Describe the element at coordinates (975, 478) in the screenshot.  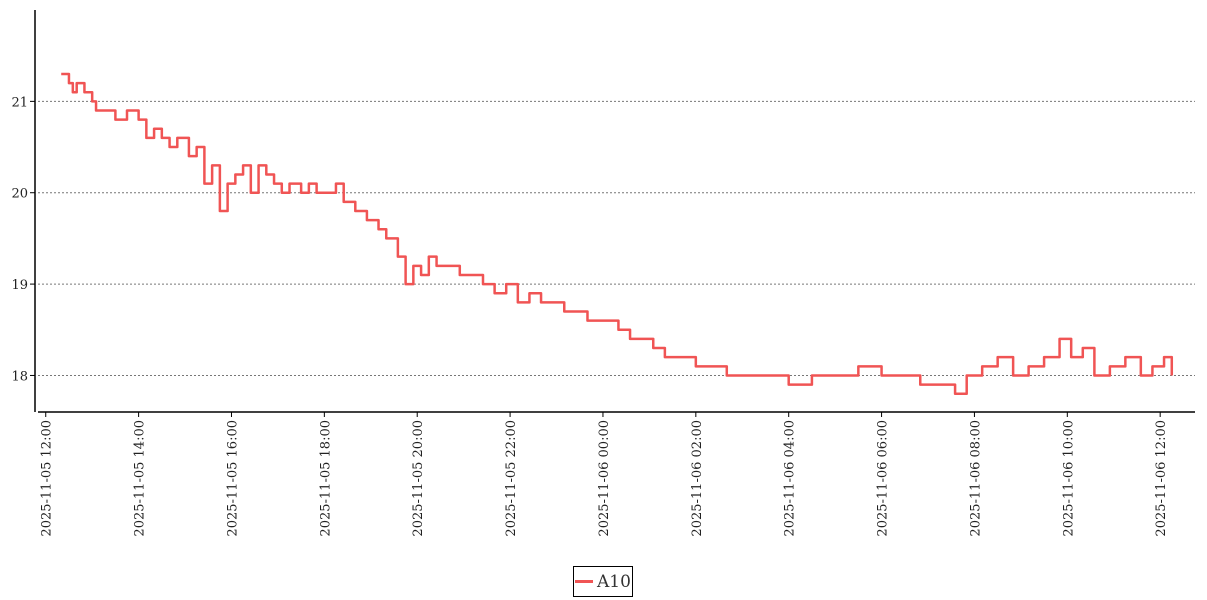
I see `x-tick-label: 2025-11-06 08:00` at that location.